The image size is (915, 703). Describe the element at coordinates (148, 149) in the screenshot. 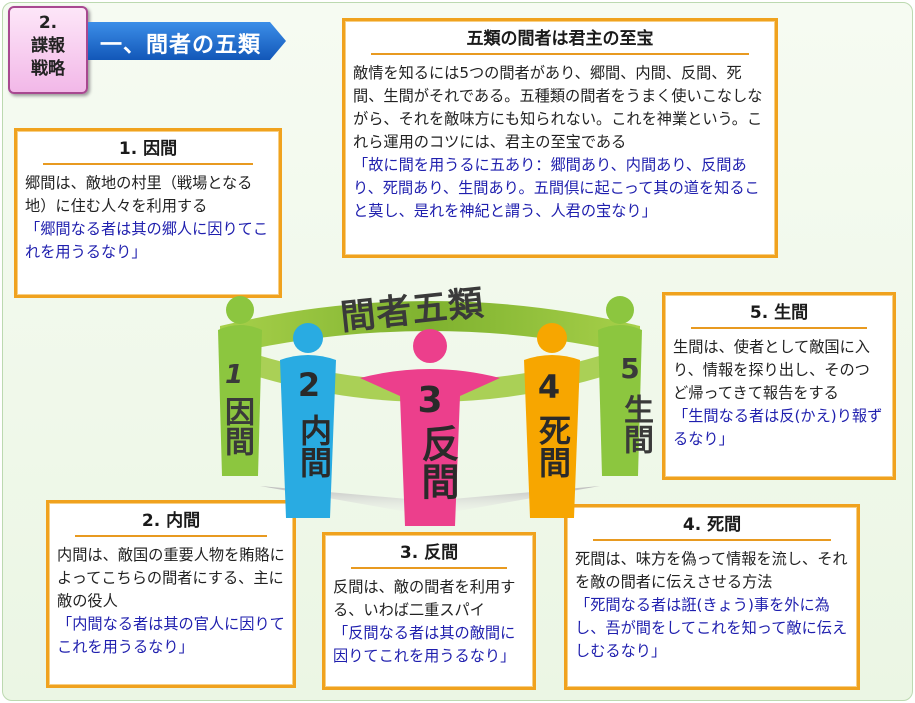

I see `box-inkan-title: 1. 因間` at that location.